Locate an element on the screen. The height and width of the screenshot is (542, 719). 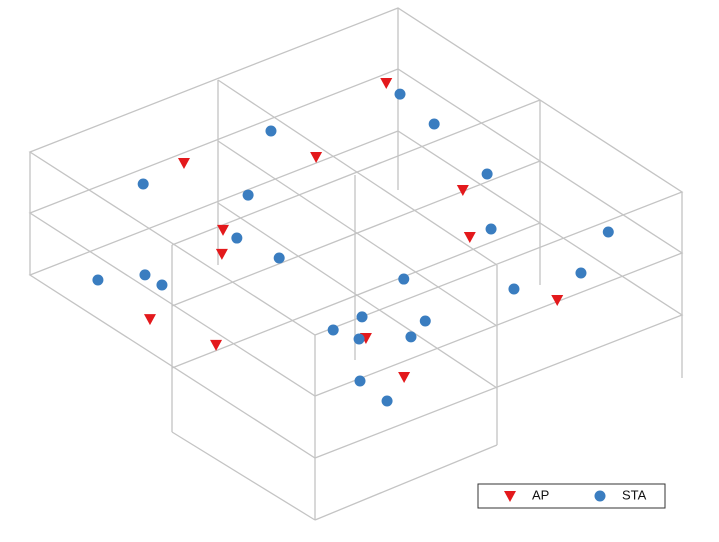
legend-label: STA is located at coordinates (634, 494).